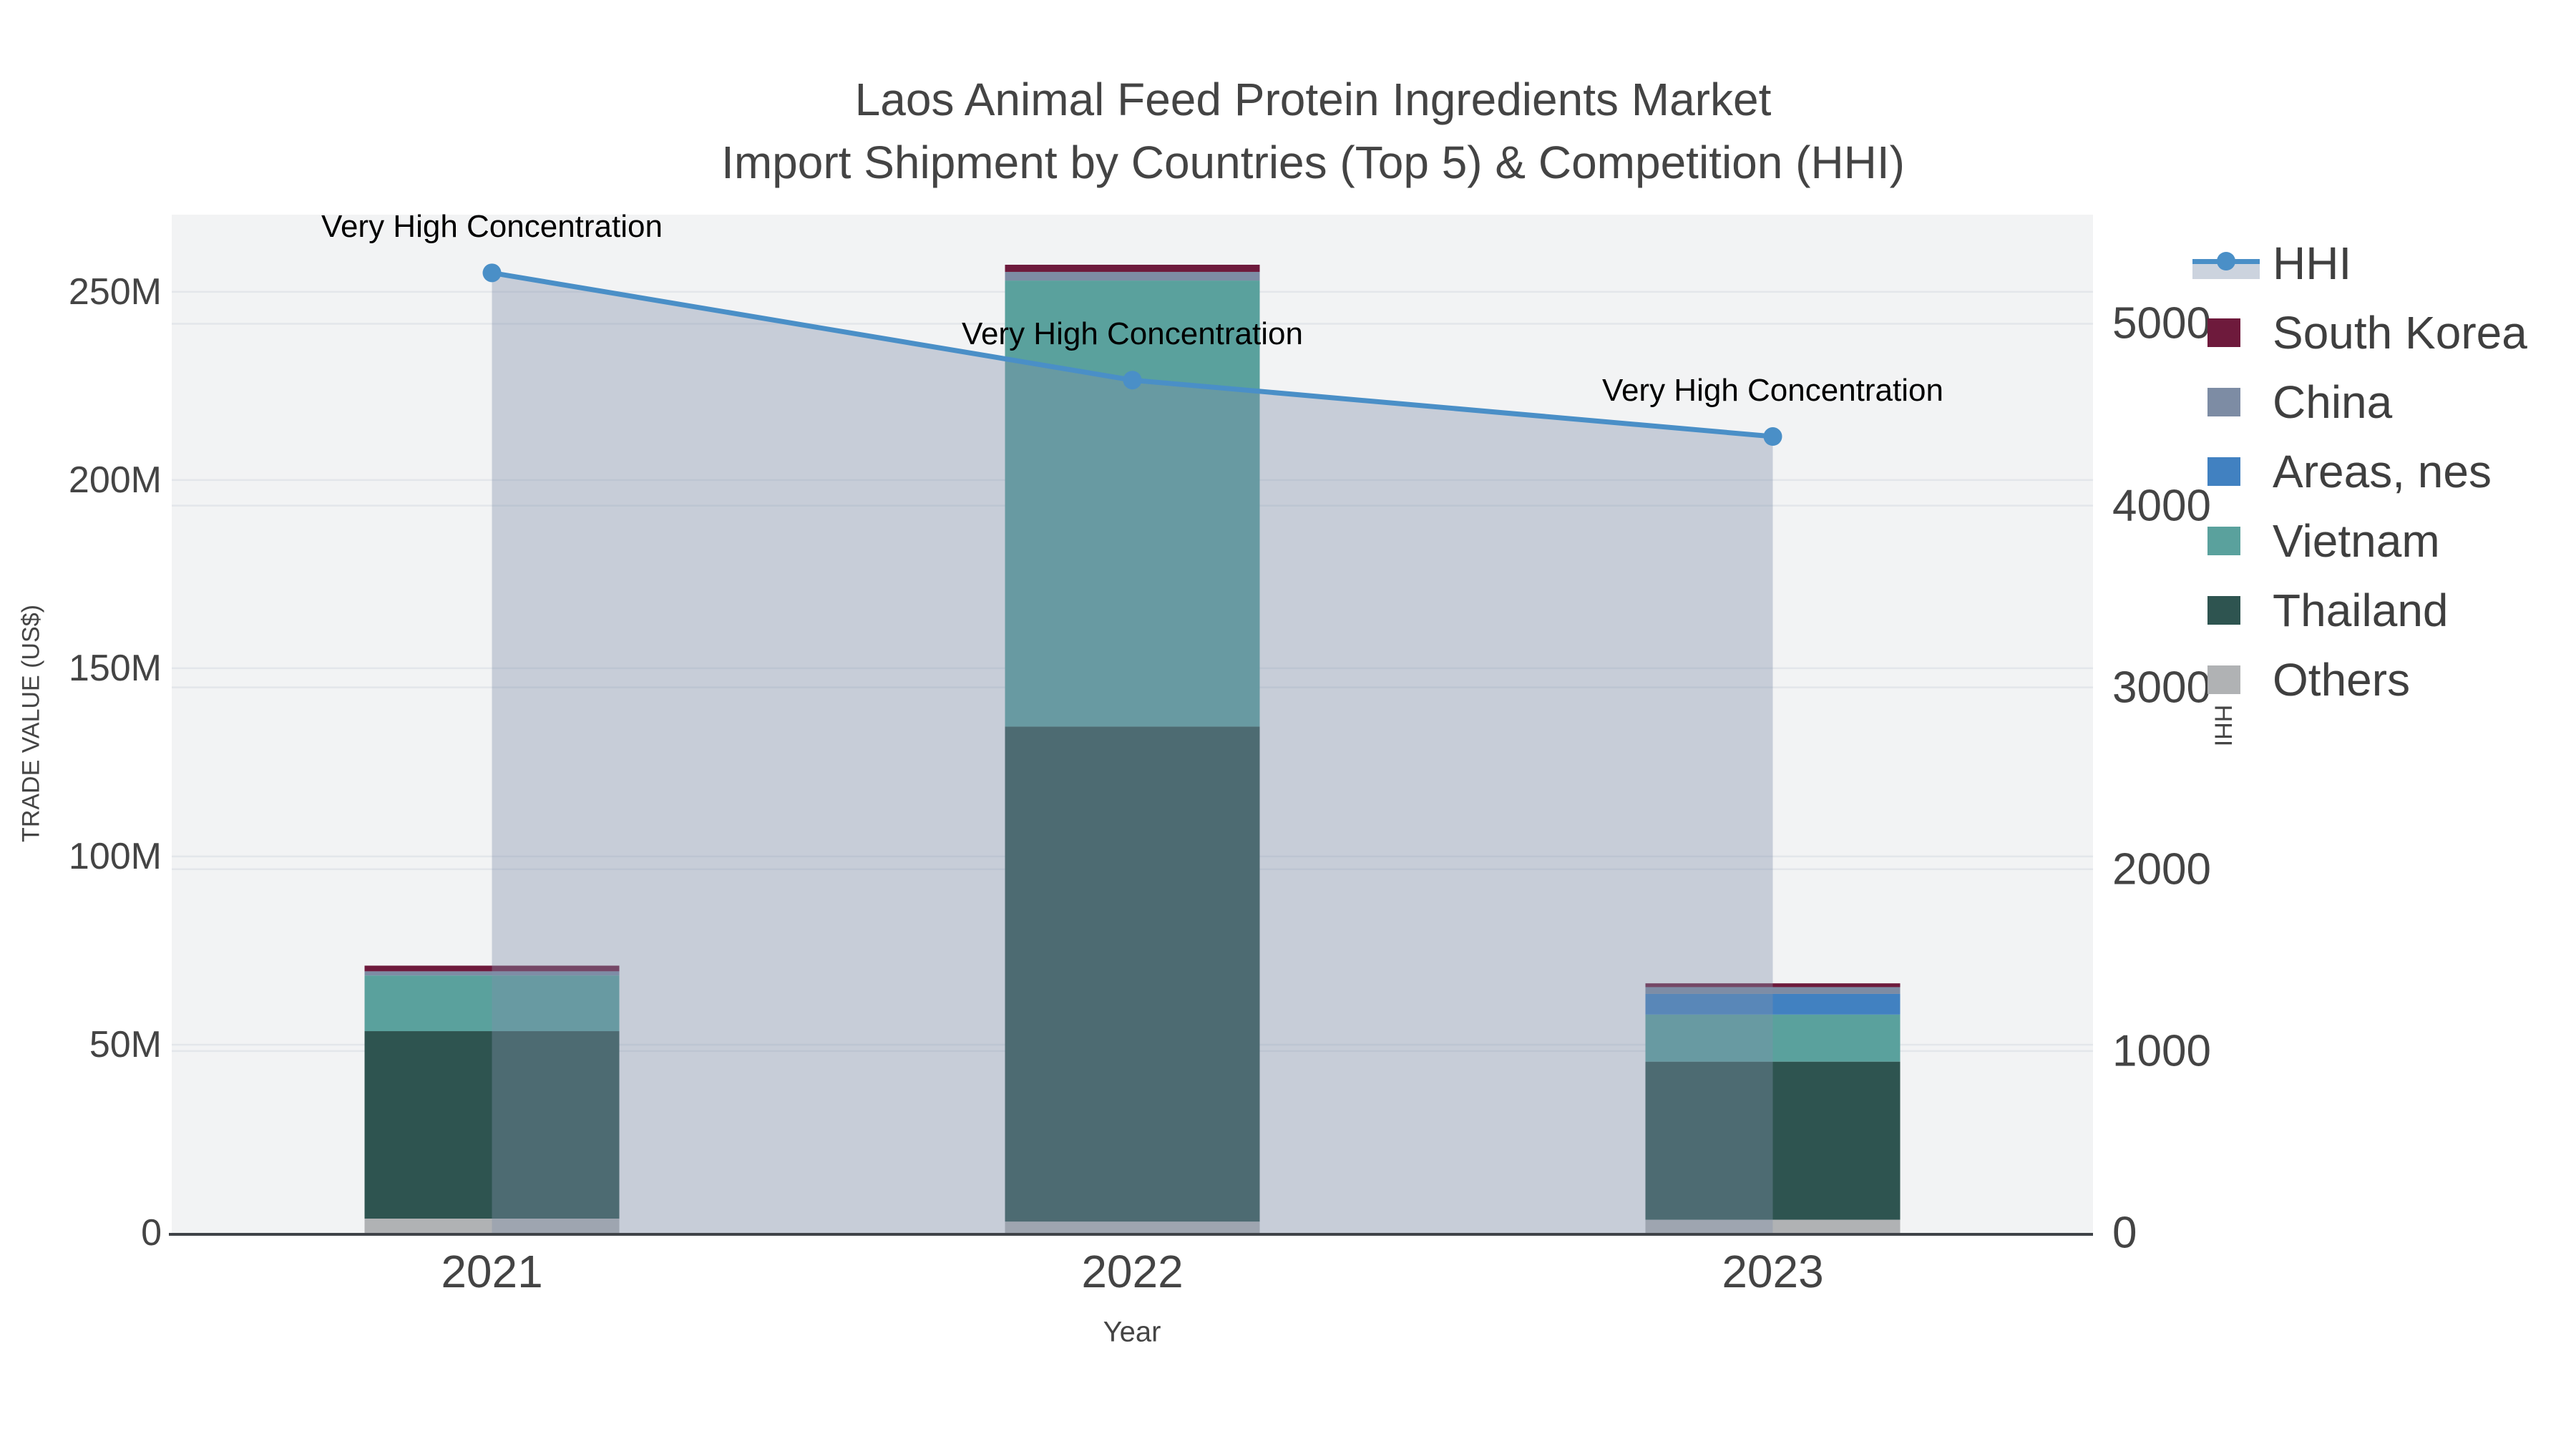 Image resolution: width=2576 pixels, height=1449 pixels. Describe the element at coordinates (2382, 471) in the screenshot. I see `legend-label-areas-nes: Areas, nes` at that location.